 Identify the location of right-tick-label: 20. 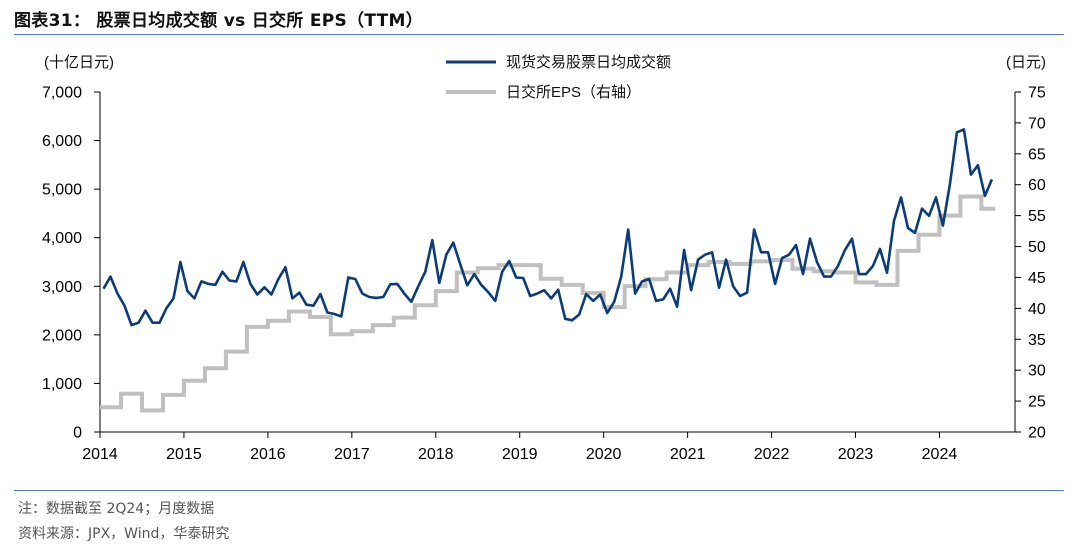
(1037, 433).